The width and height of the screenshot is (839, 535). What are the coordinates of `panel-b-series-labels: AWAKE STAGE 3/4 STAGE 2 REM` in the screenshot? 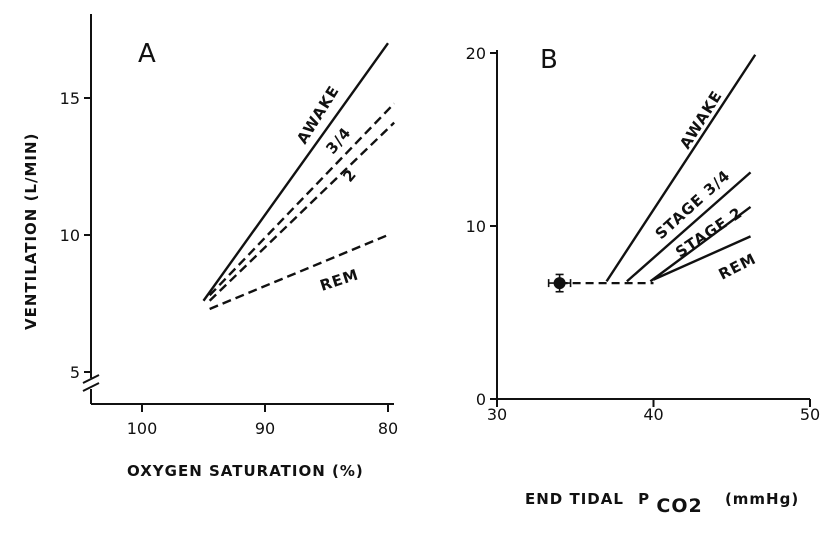 It's located at (706, 185).